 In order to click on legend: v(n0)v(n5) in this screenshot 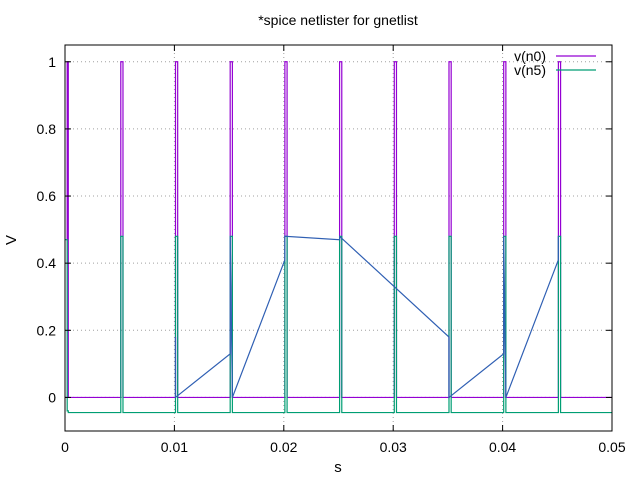, I will do `click(555, 63)`.